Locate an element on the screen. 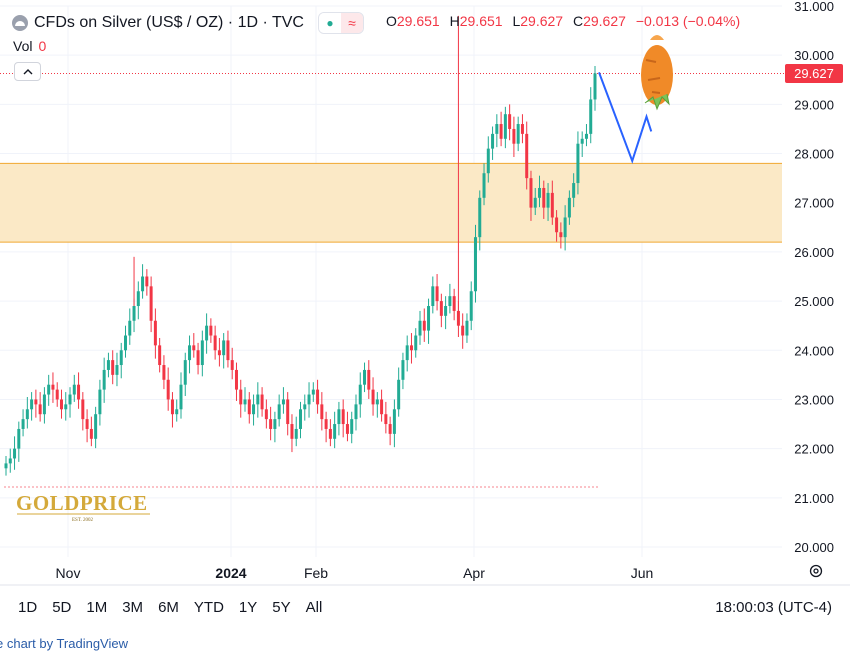  y-tick-label: 27.000 is located at coordinates (814, 203).